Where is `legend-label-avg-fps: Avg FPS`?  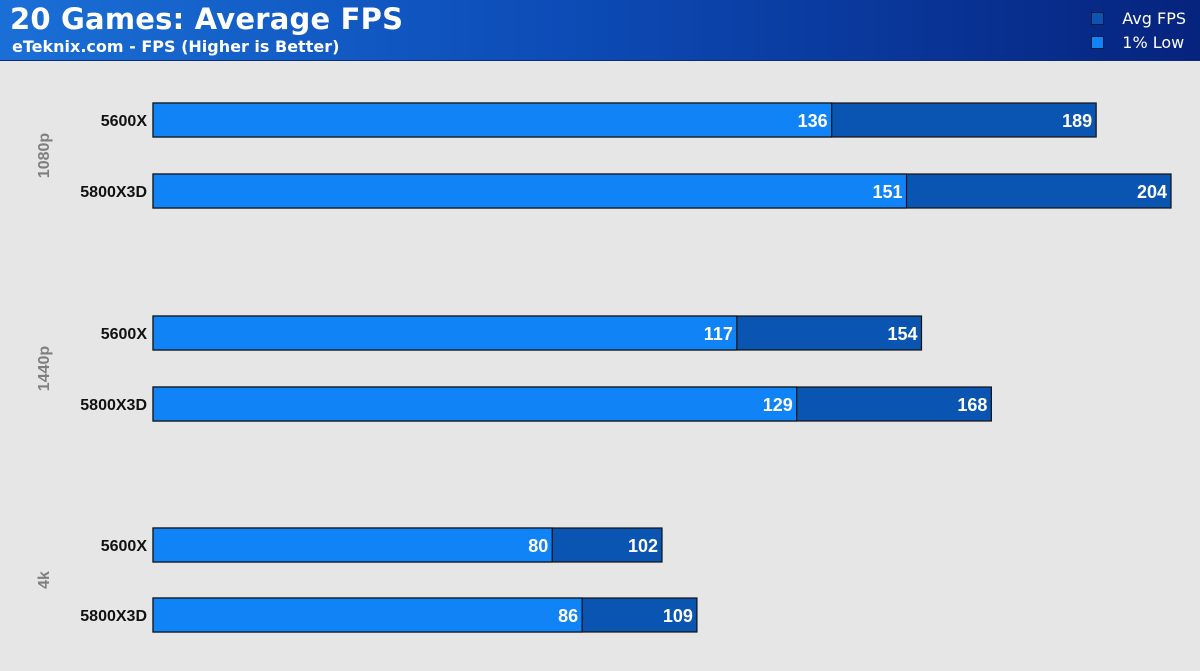 legend-label-avg-fps: Avg FPS is located at coordinates (1154, 18).